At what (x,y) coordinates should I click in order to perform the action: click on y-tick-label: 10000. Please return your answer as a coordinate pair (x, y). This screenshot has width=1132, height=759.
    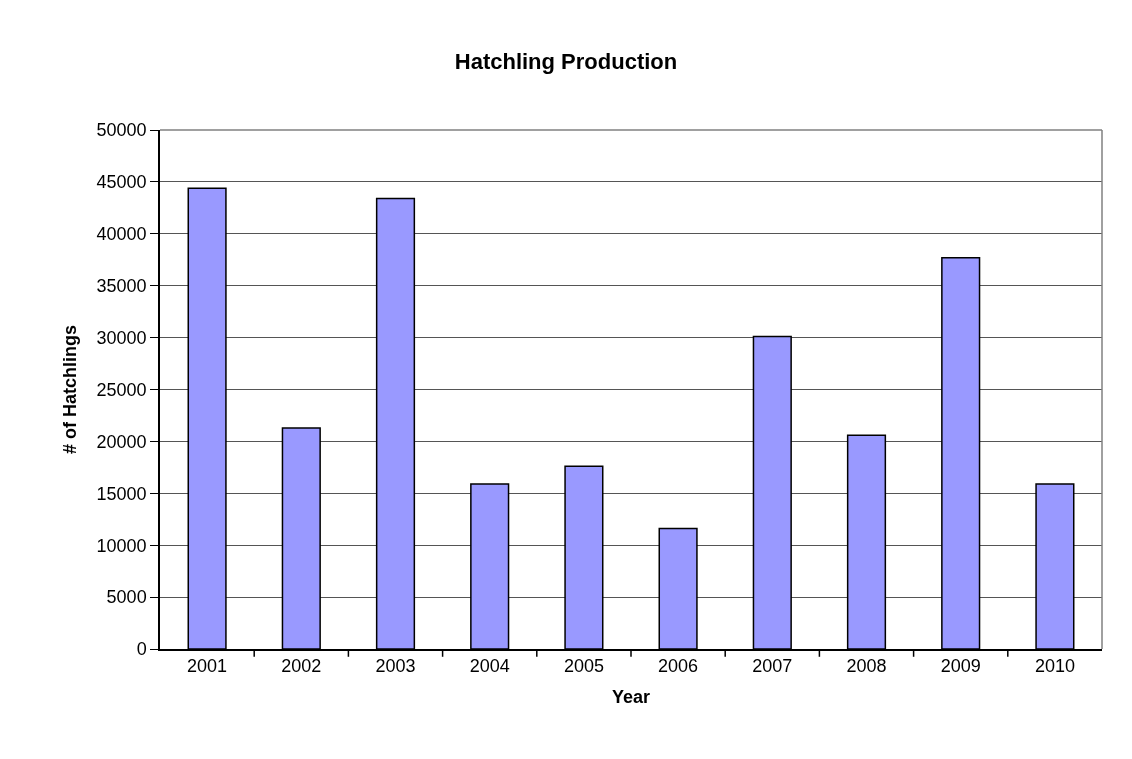
    Looking at the image, I should click on (121, 545).